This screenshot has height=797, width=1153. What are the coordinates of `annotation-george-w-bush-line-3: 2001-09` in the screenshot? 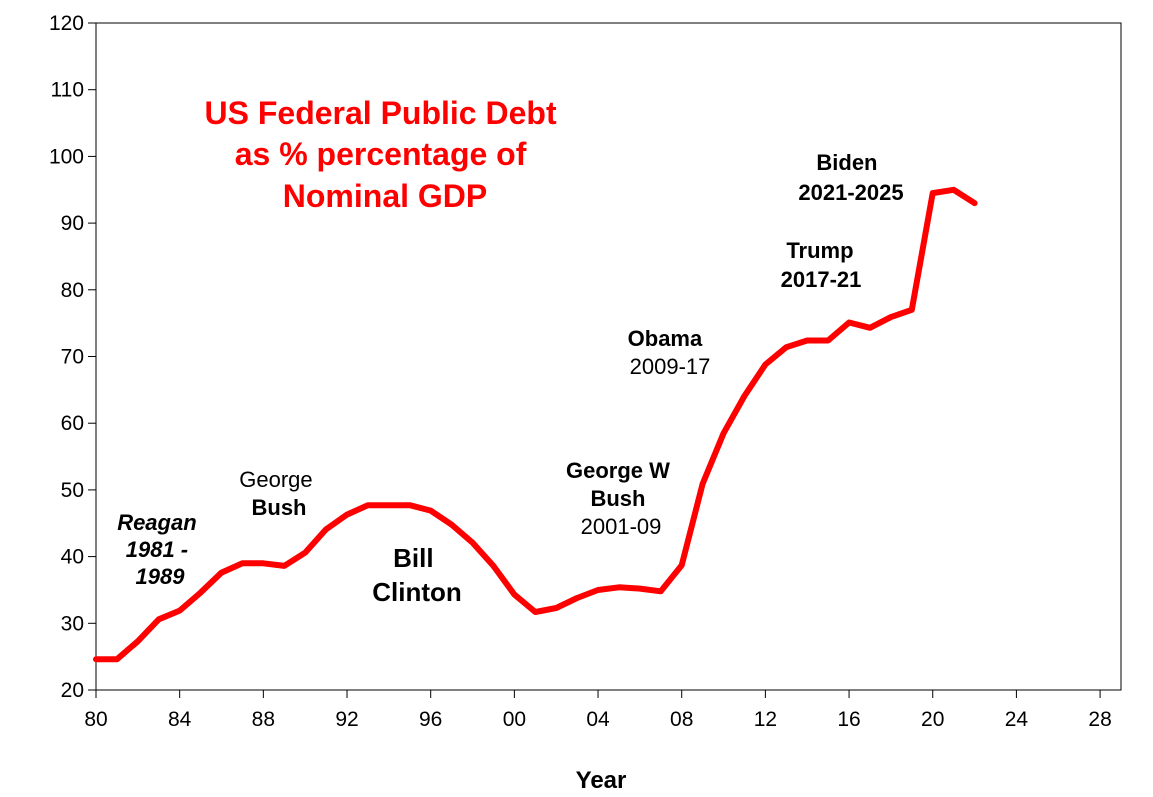 It's located at (621, 526).